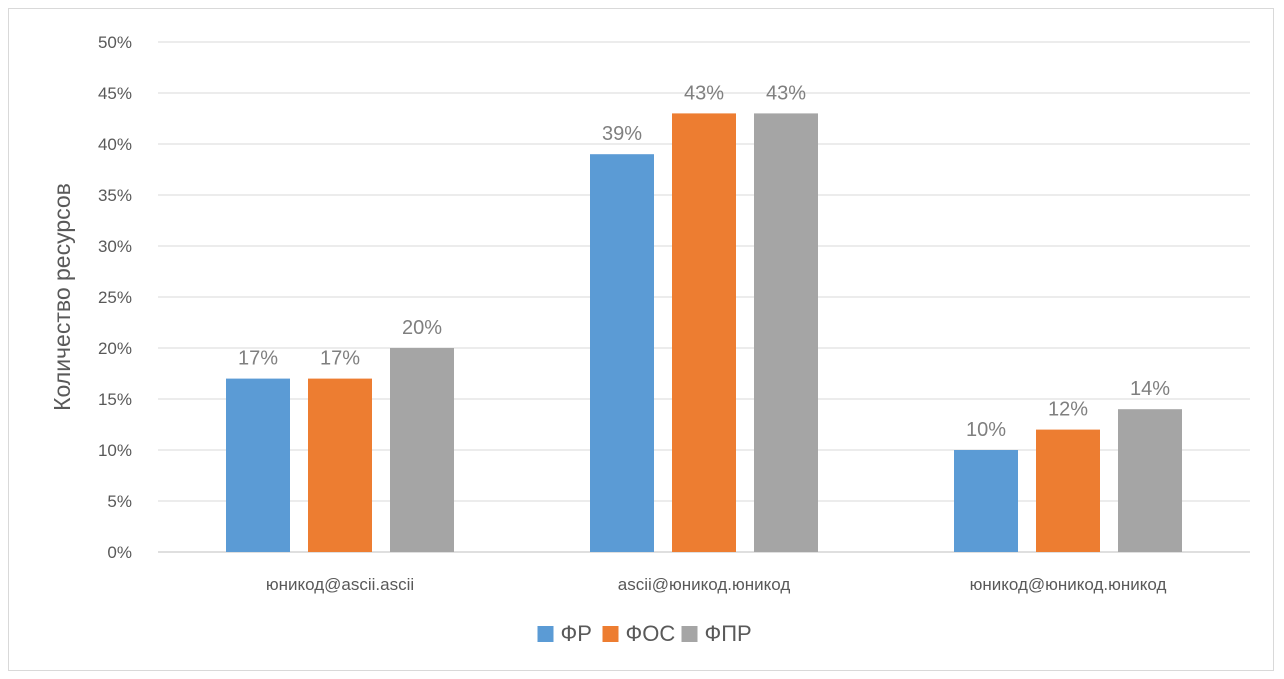 This screenshot has height=679, width=1284. Describe the element at coordinates (115, 246) in the screenshot. I see `y-tick-label: 30%` at that location.